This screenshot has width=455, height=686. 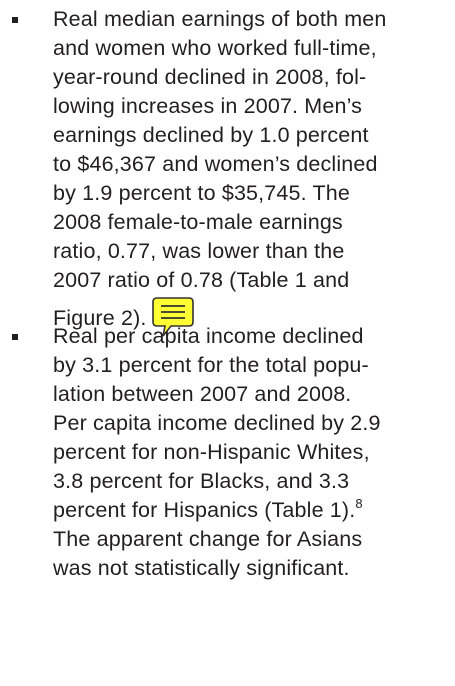 I want to click on text-line: was not statistically significant., so click(x=217, y=568).